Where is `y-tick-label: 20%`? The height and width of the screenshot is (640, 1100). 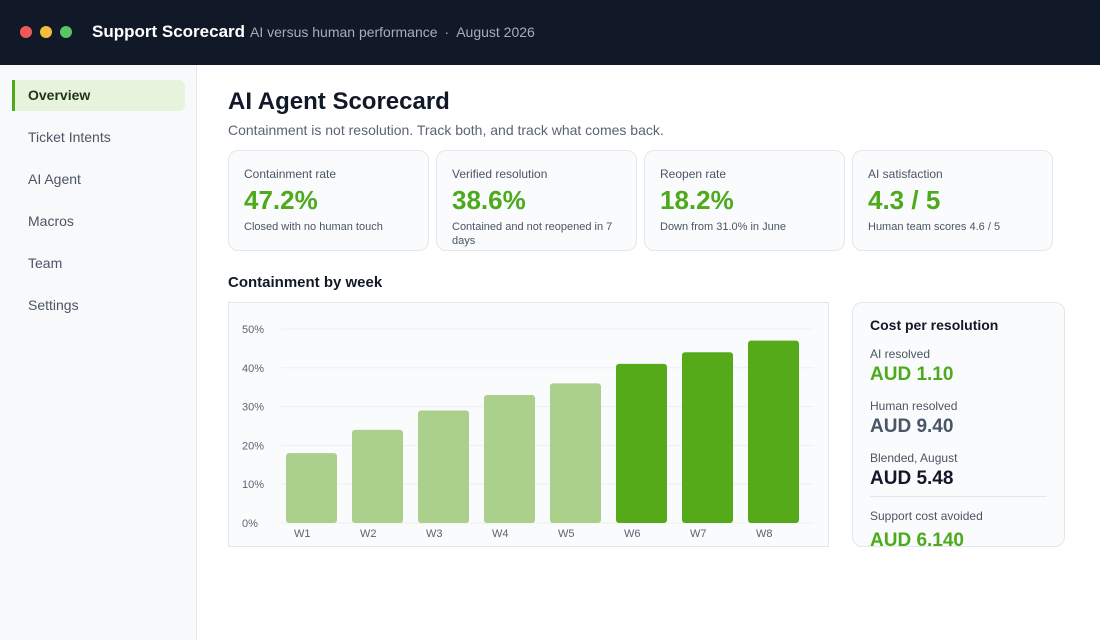
y-tick-label: 20% is located at coordinates (253, 446).